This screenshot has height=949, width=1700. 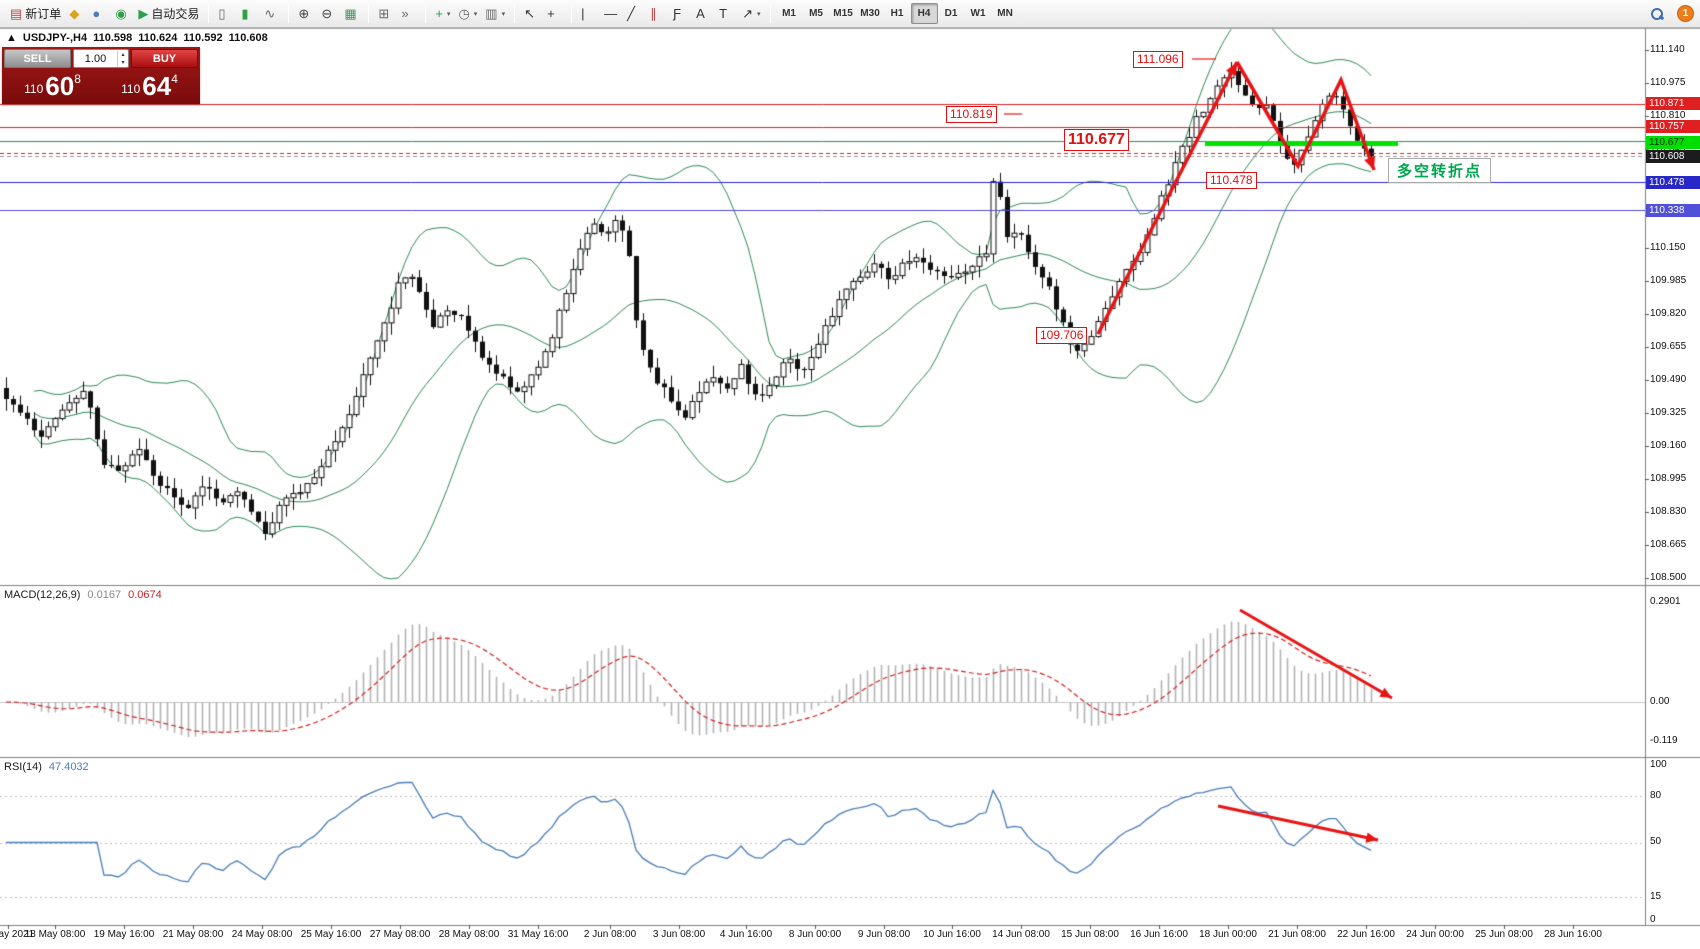 What do you see at coordinates (83, 595) in the screenshot?
I see `macd-label: MACD(12,26,9) 0.0167 0.0674` at bounding box center [83, 595].